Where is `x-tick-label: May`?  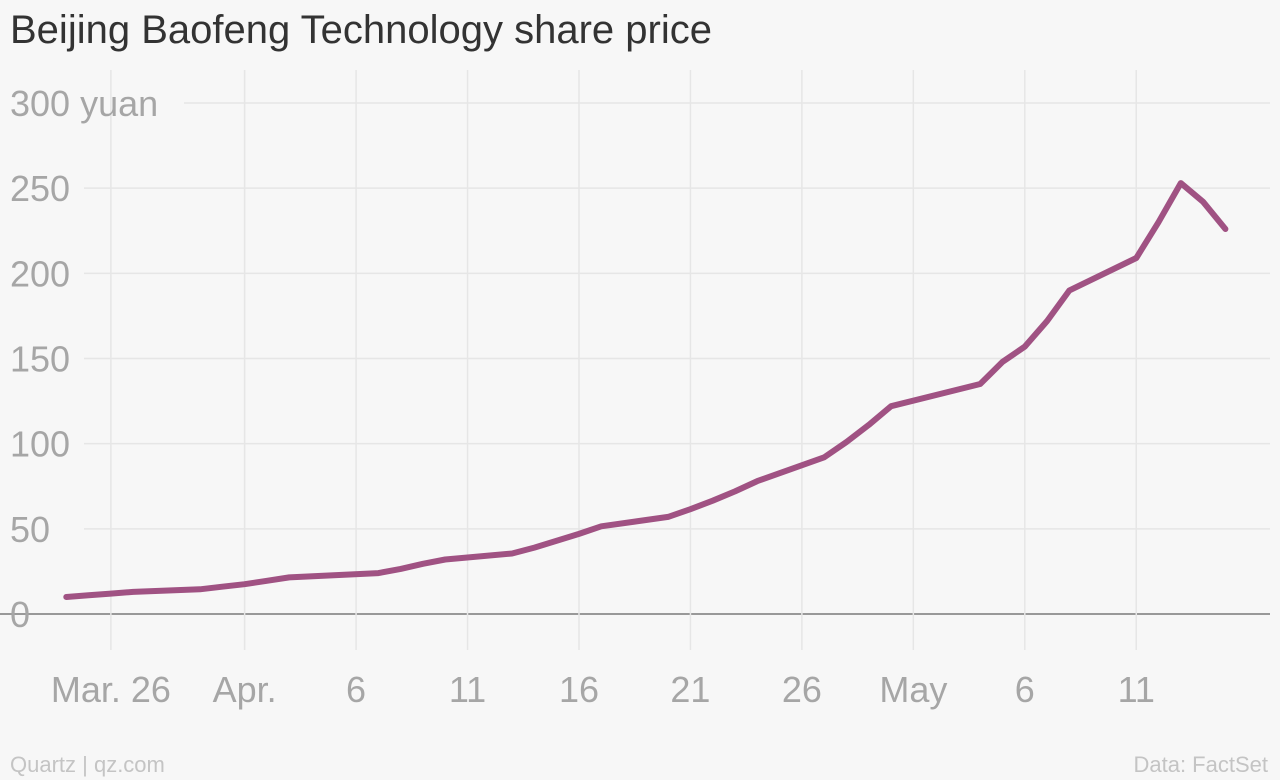 x-tick-label: May is located at coordinates (913, 689).